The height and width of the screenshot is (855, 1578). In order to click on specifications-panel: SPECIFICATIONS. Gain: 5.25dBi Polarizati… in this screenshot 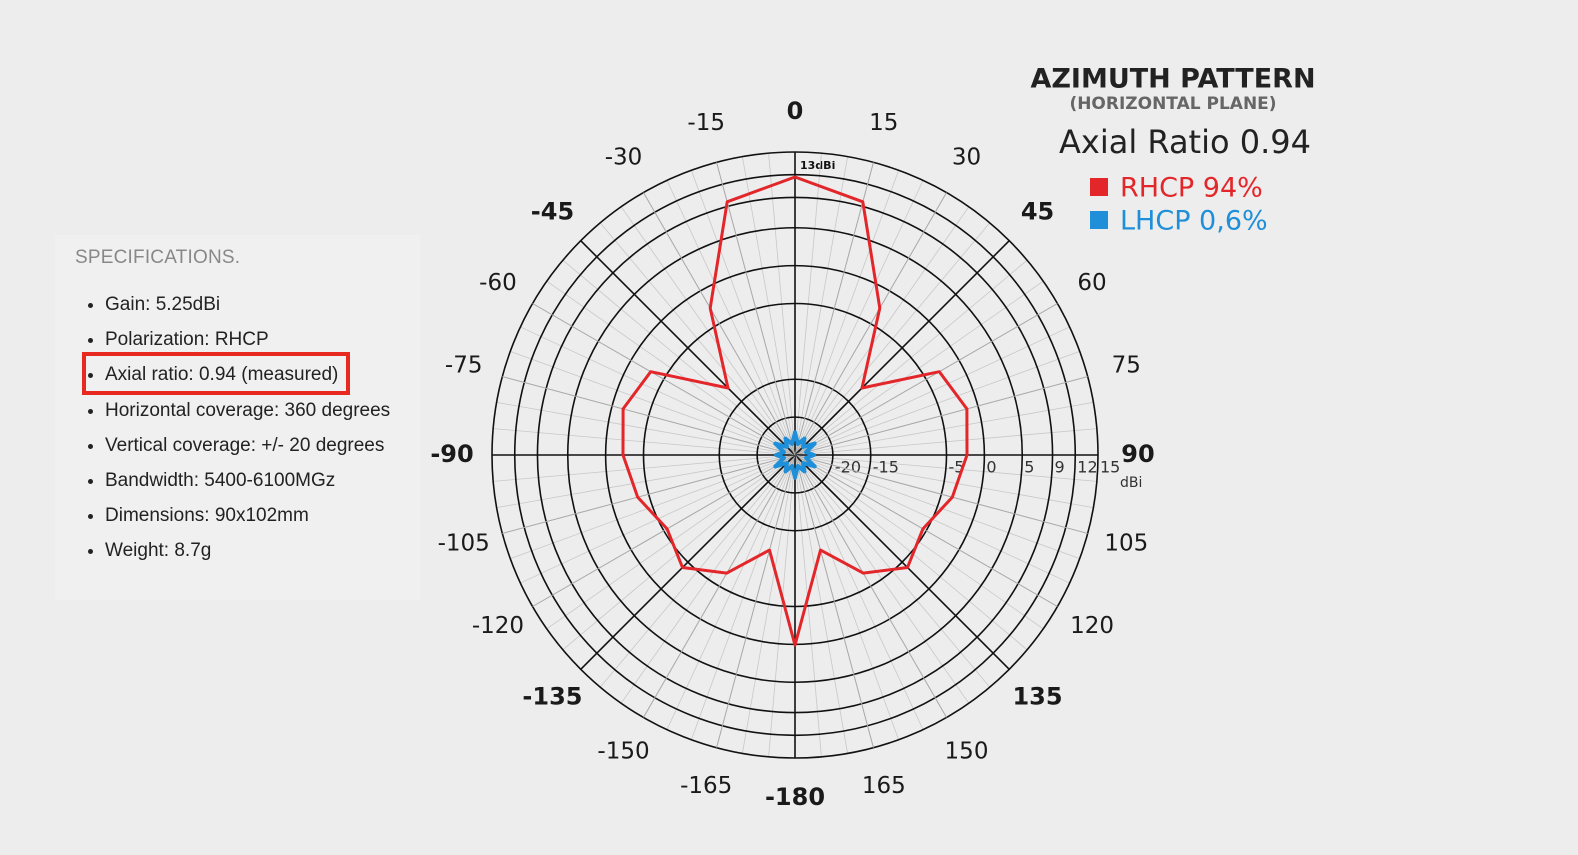, I will do `click(237, 417)`.